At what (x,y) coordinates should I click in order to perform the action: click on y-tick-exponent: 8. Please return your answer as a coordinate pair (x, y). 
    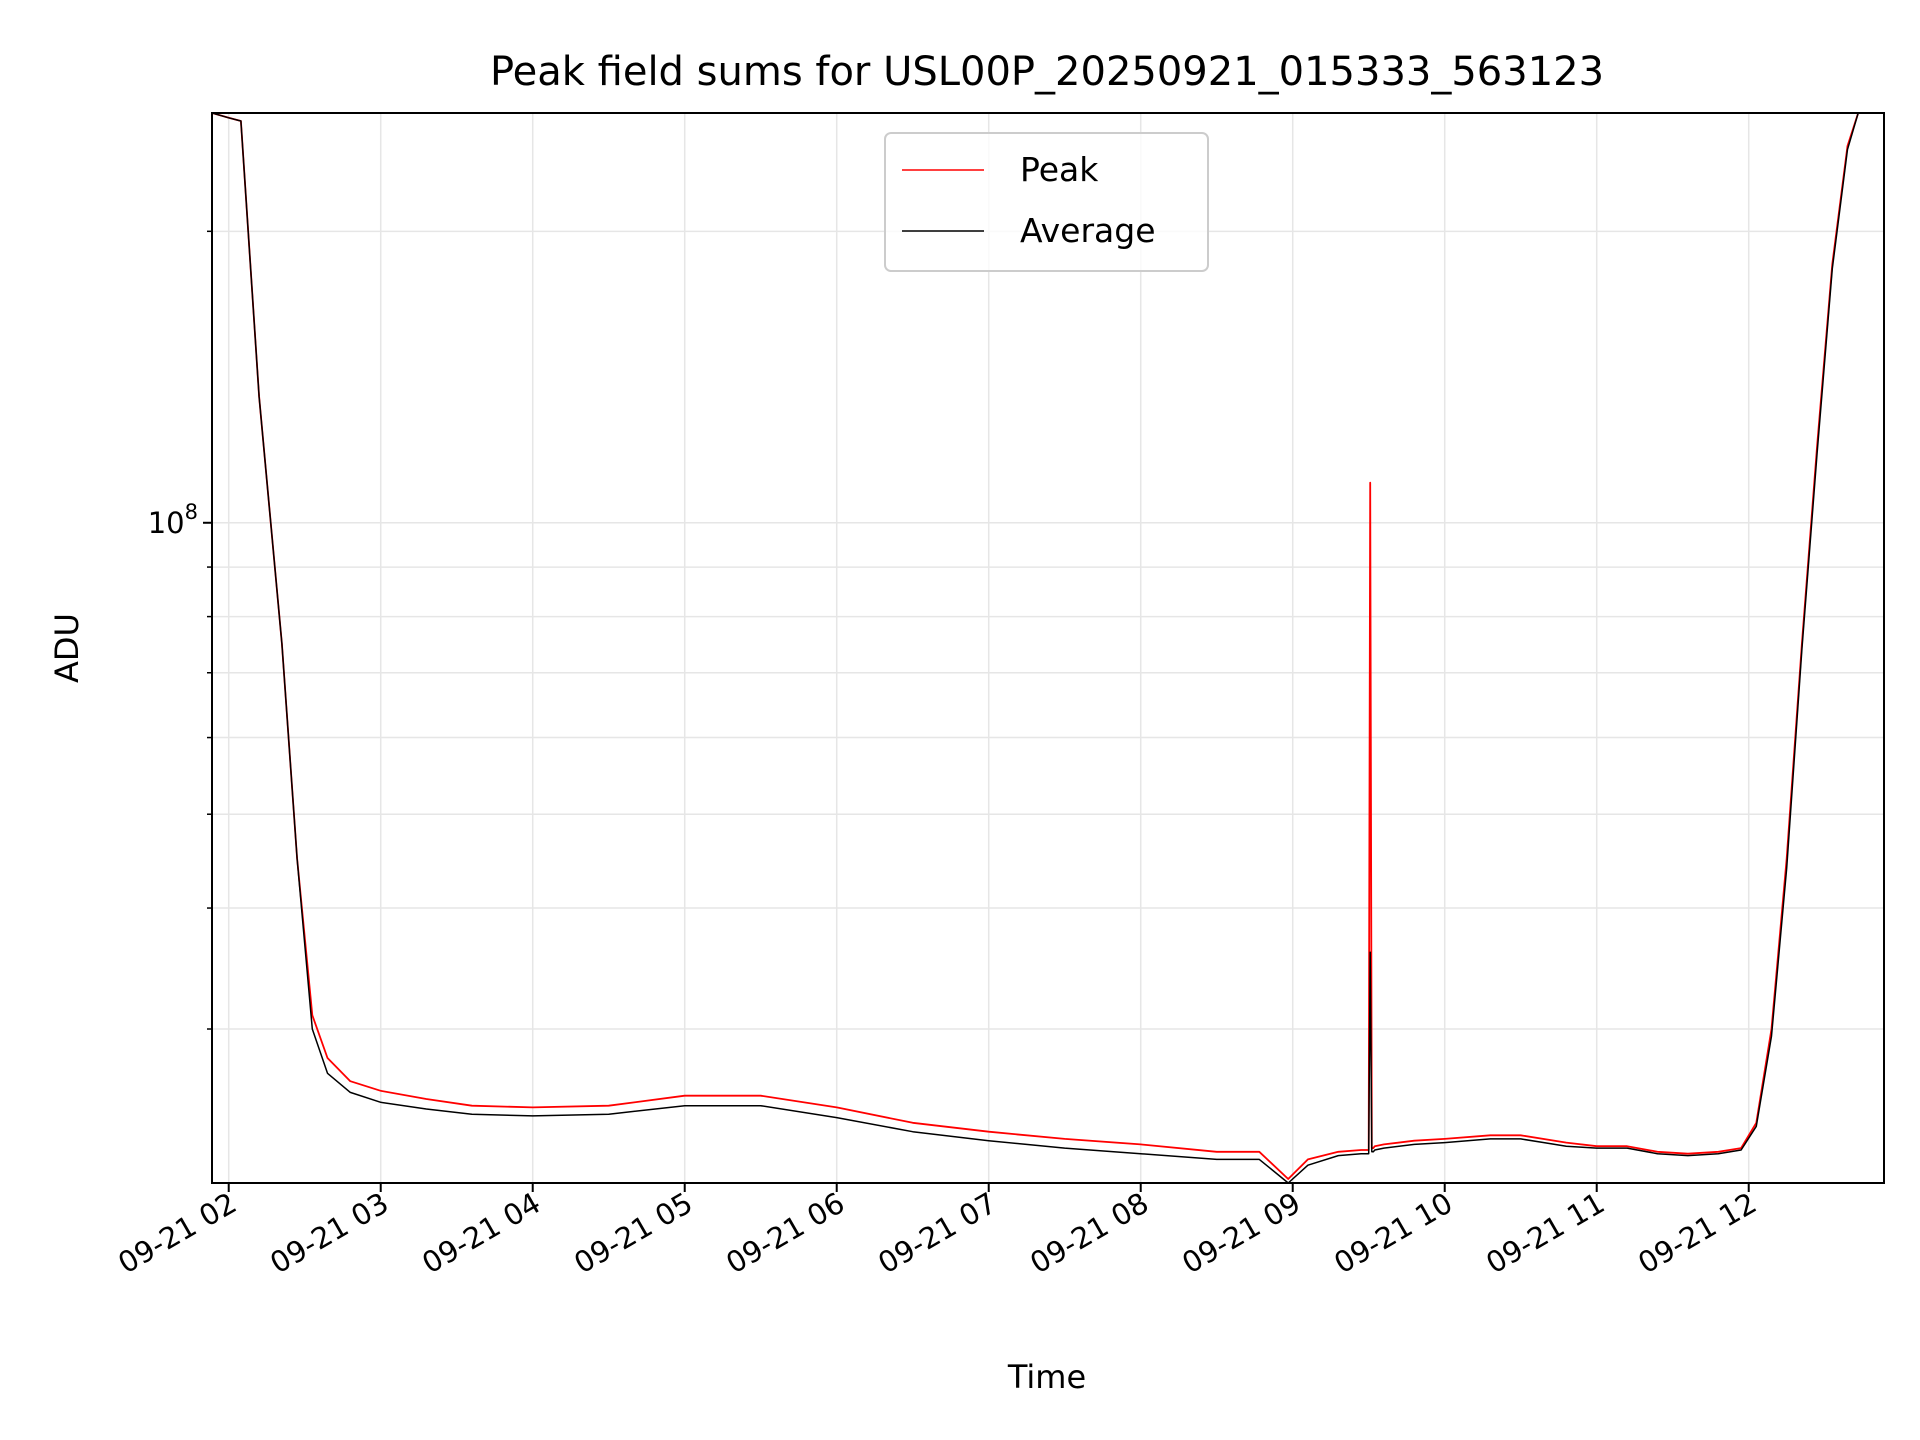
    Looking at the image, I should click on (191, 512).